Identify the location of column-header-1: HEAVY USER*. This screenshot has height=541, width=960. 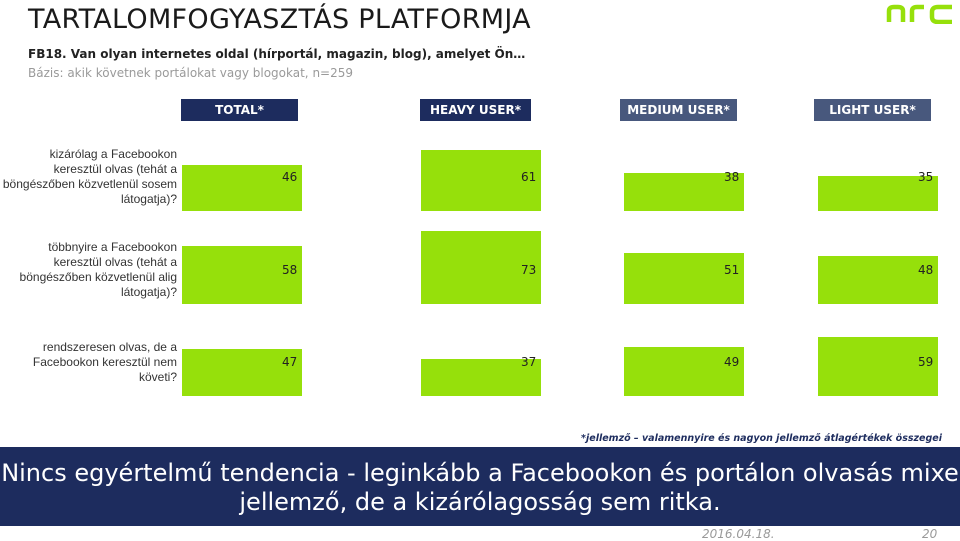
(475, 110).